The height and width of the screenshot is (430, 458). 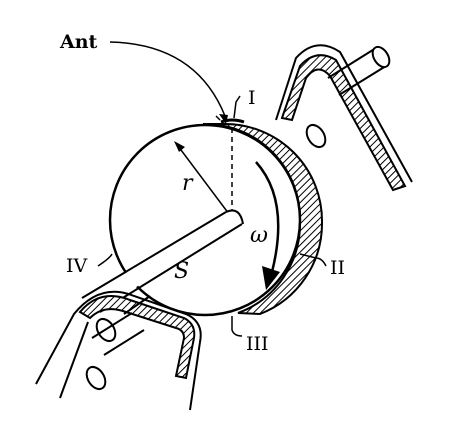 What do you see at coordinates (252, 98) in the screenshot?
I see `label-zone-1: I` at bounding box center [252, 98].